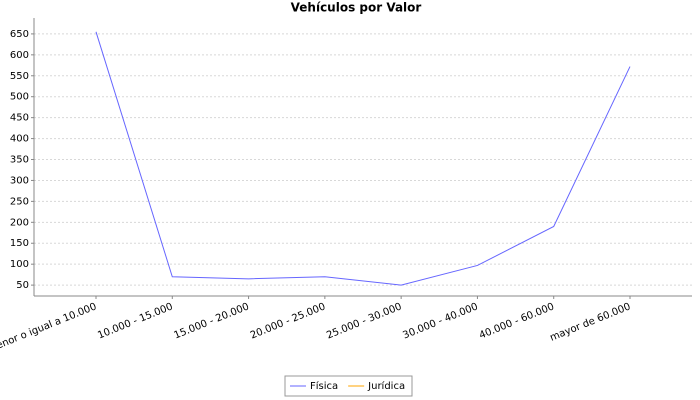 The image size is (700, 400). I want to click on y-tick-label: 550, so click(19, 76).